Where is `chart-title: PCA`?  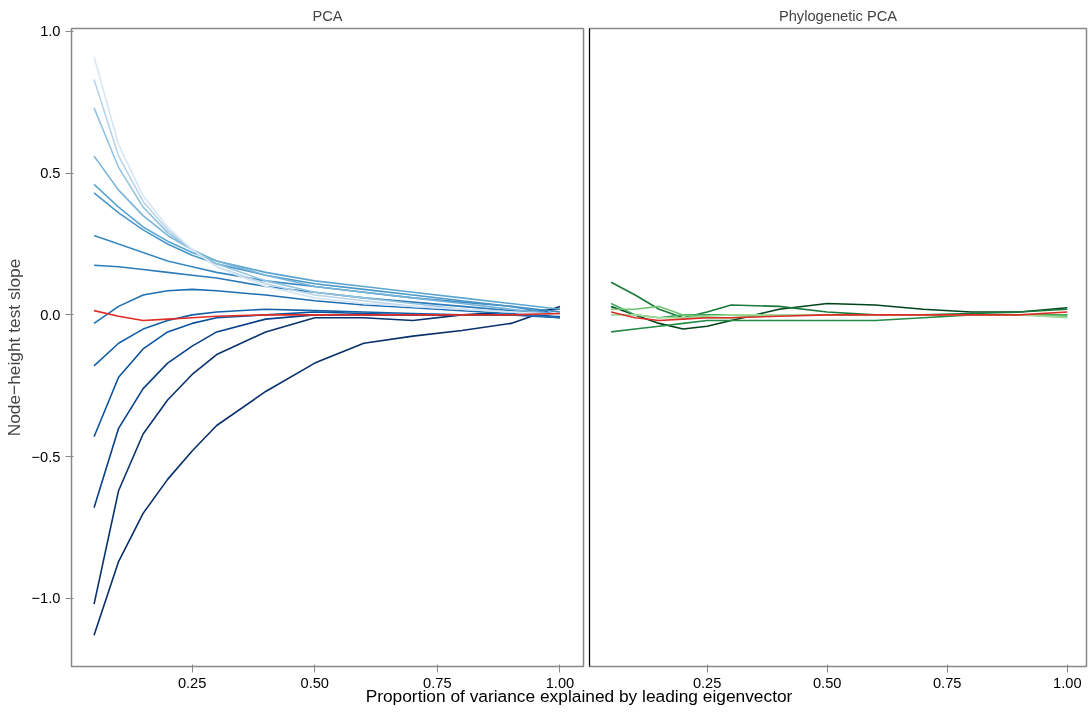
chart-title: PCA is located at coordinates (327, 15).